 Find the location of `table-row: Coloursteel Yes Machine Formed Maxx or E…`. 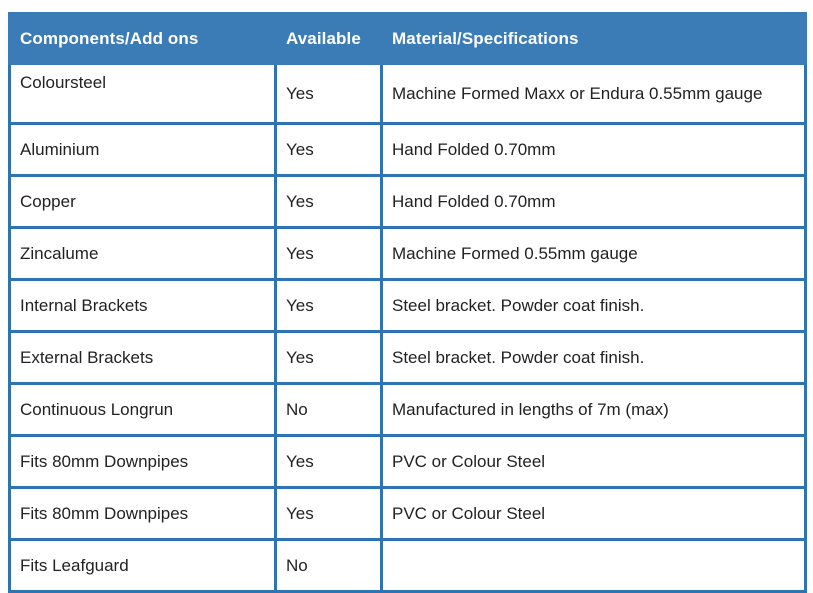

table-row: Coloursteel Yes Machine Formed Maxx or E… is located at coordinates (407, 93).